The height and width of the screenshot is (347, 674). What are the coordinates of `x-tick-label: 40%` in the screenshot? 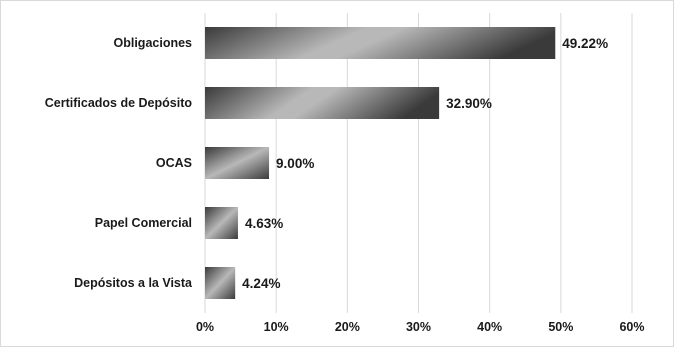 It's located at (489, 327).